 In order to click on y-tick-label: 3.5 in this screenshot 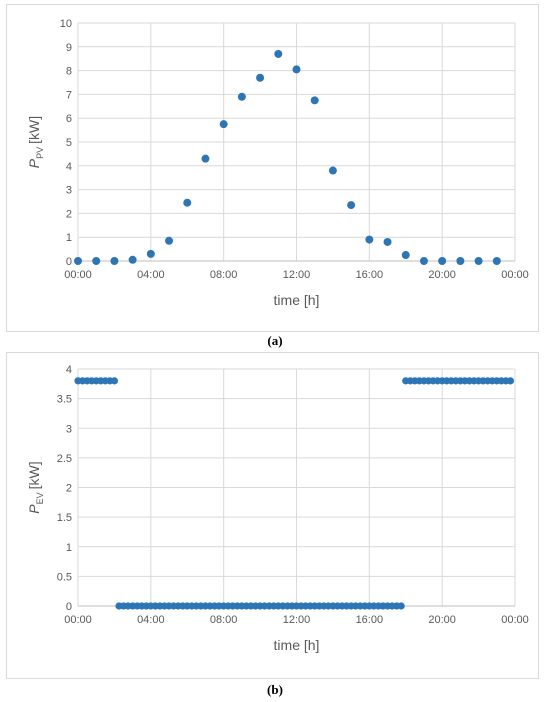, I will do `click(64, 400)`.